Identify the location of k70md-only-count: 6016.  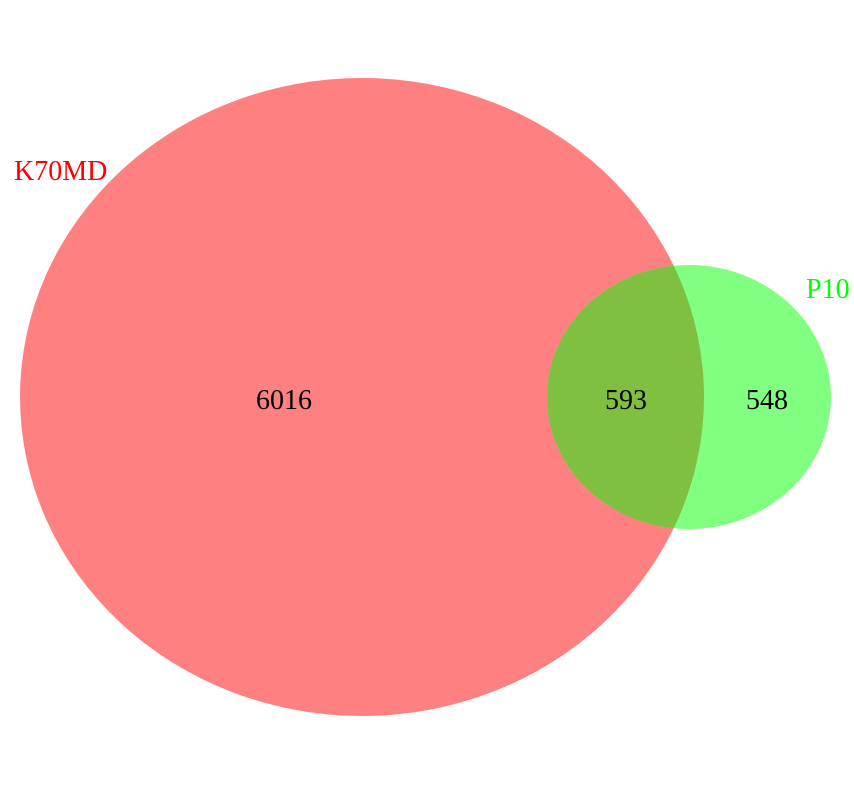
(284, 400).